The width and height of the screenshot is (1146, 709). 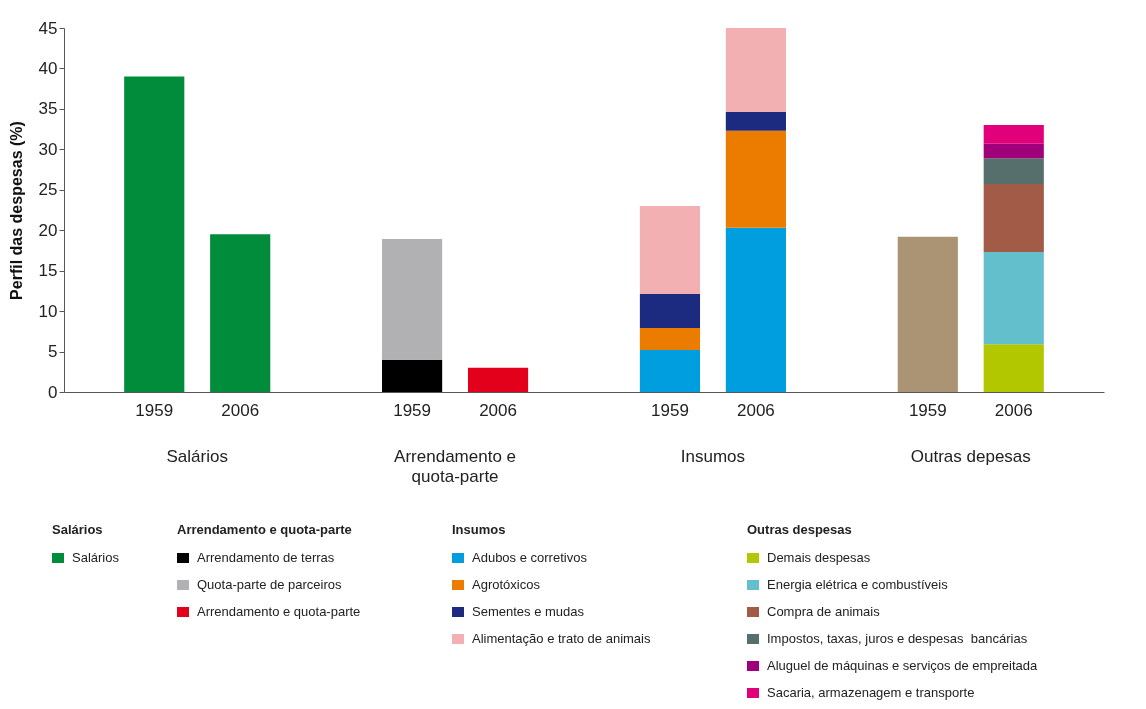 I want to click on legend-label: Arrendamento de terras, so click(x=266, y=557).